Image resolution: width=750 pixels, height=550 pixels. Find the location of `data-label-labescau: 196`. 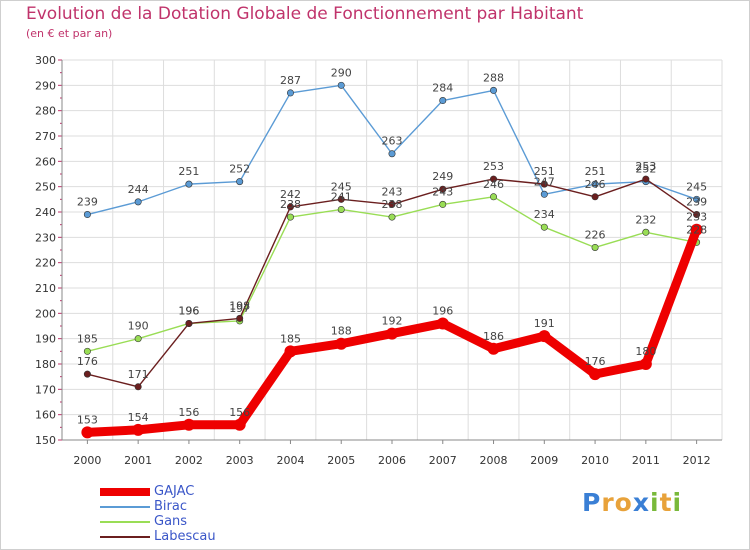

data-label-labescau: 196 is located at coordinates (188, 310).